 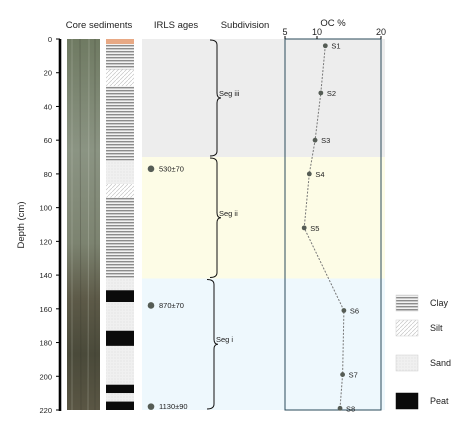 I want to click on subdivision-header: Subdivision, so click(x=245, y=25).